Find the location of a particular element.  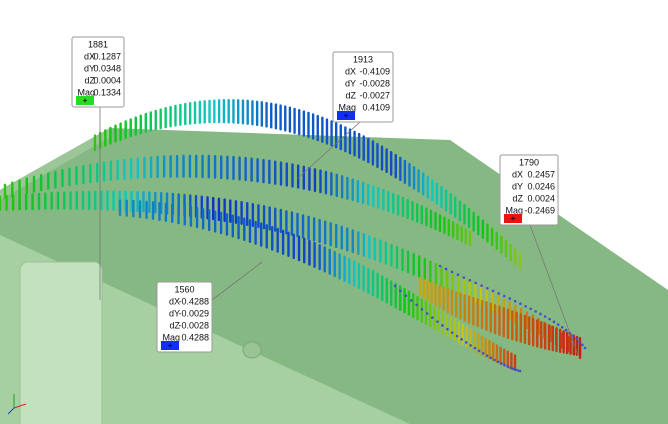

row-value: -0.4288 is located at coordinates (193, 301).